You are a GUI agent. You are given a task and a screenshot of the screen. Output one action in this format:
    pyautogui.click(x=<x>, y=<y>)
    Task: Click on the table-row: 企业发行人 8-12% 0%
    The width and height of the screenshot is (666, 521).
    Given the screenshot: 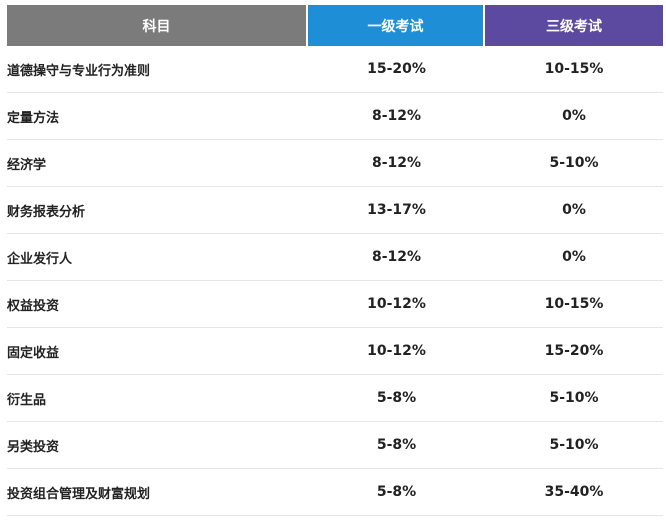 What is the action you would take?
    pyautogui.click(x=335, y=257)
    